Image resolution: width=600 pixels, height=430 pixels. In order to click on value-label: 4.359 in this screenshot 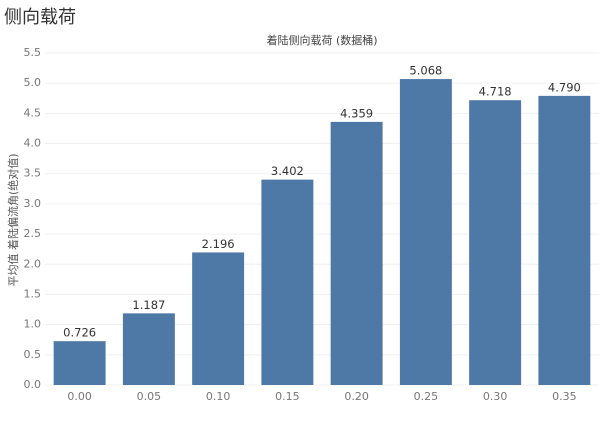, I will do `click(356, 113)`.